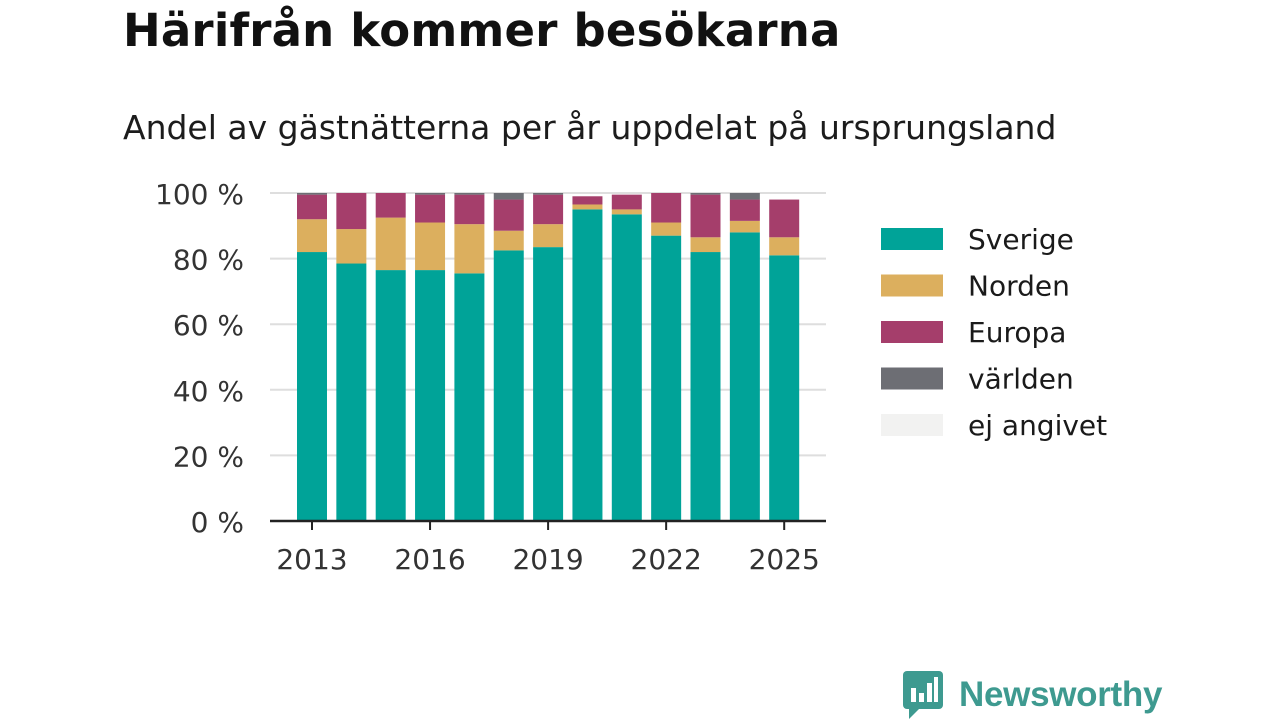  I want to click on x-tick-label: 2016, so click(429, 559).